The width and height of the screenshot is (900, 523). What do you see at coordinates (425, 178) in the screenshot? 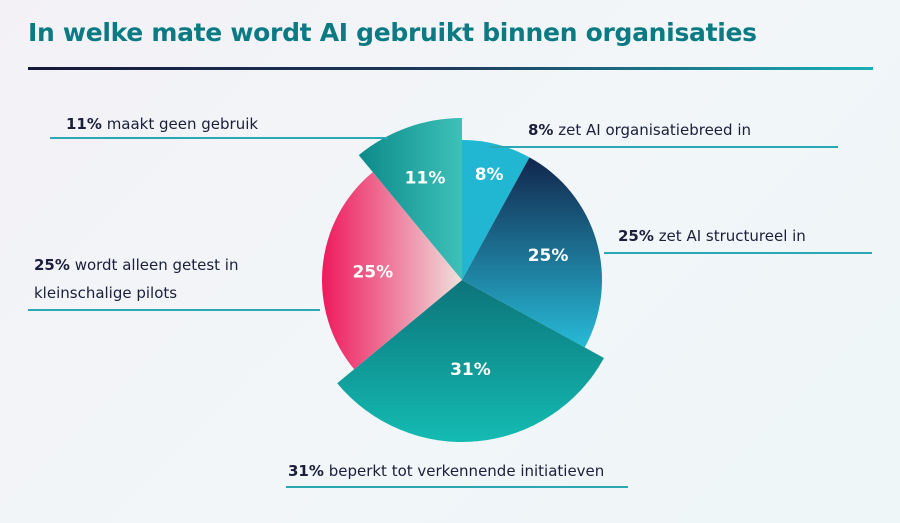
I see `data-label: 11%` at bounding box center [425, 178].